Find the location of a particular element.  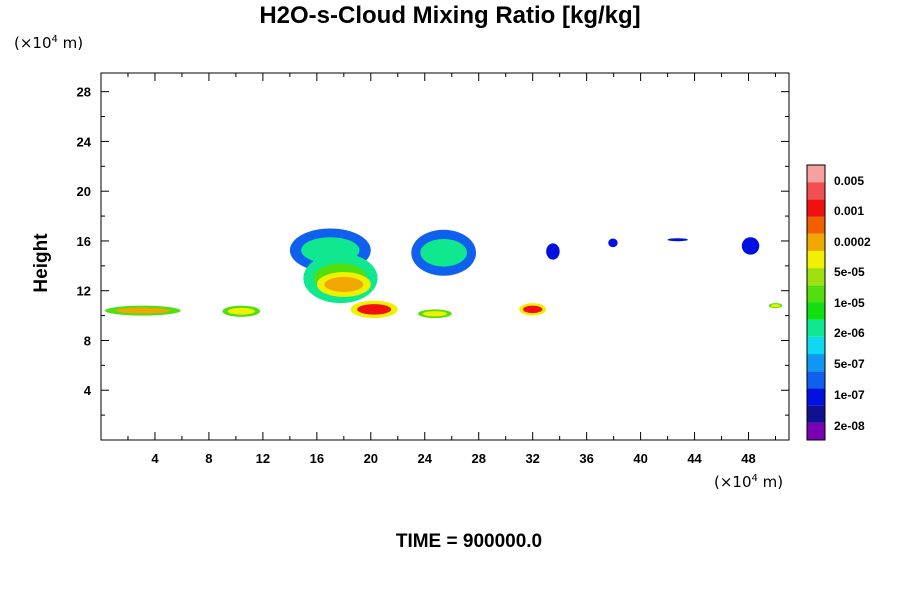

x-tick-label: 28 is located at coordinates (478, 458).